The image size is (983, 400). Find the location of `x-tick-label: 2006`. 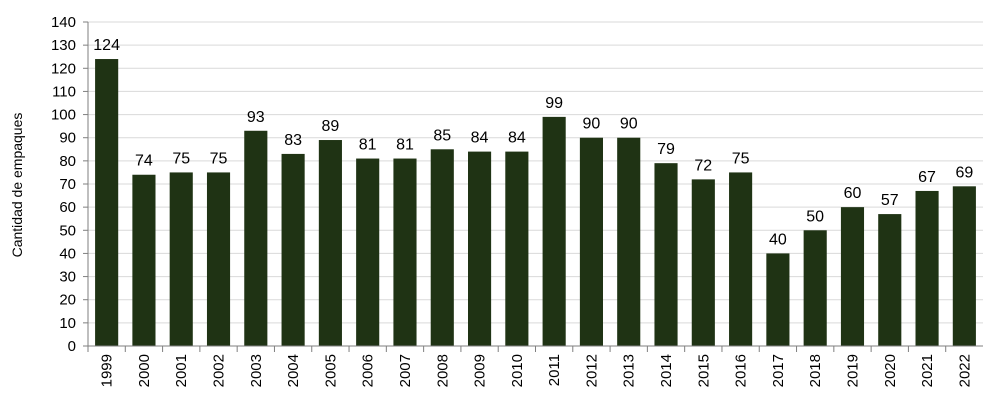

x-tick-label: 2006 is located at coordinates (368, 370).